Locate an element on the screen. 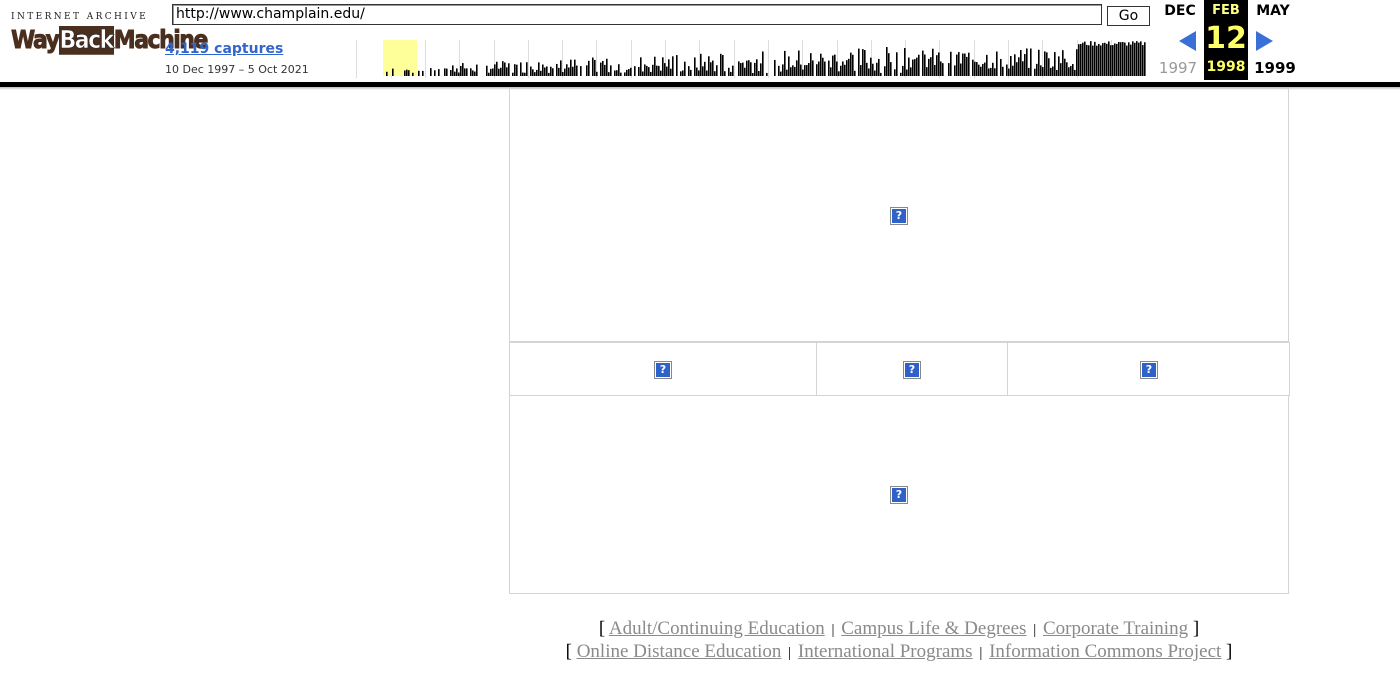  next-year-label: 1999 is located at coordinates (1275, 68).